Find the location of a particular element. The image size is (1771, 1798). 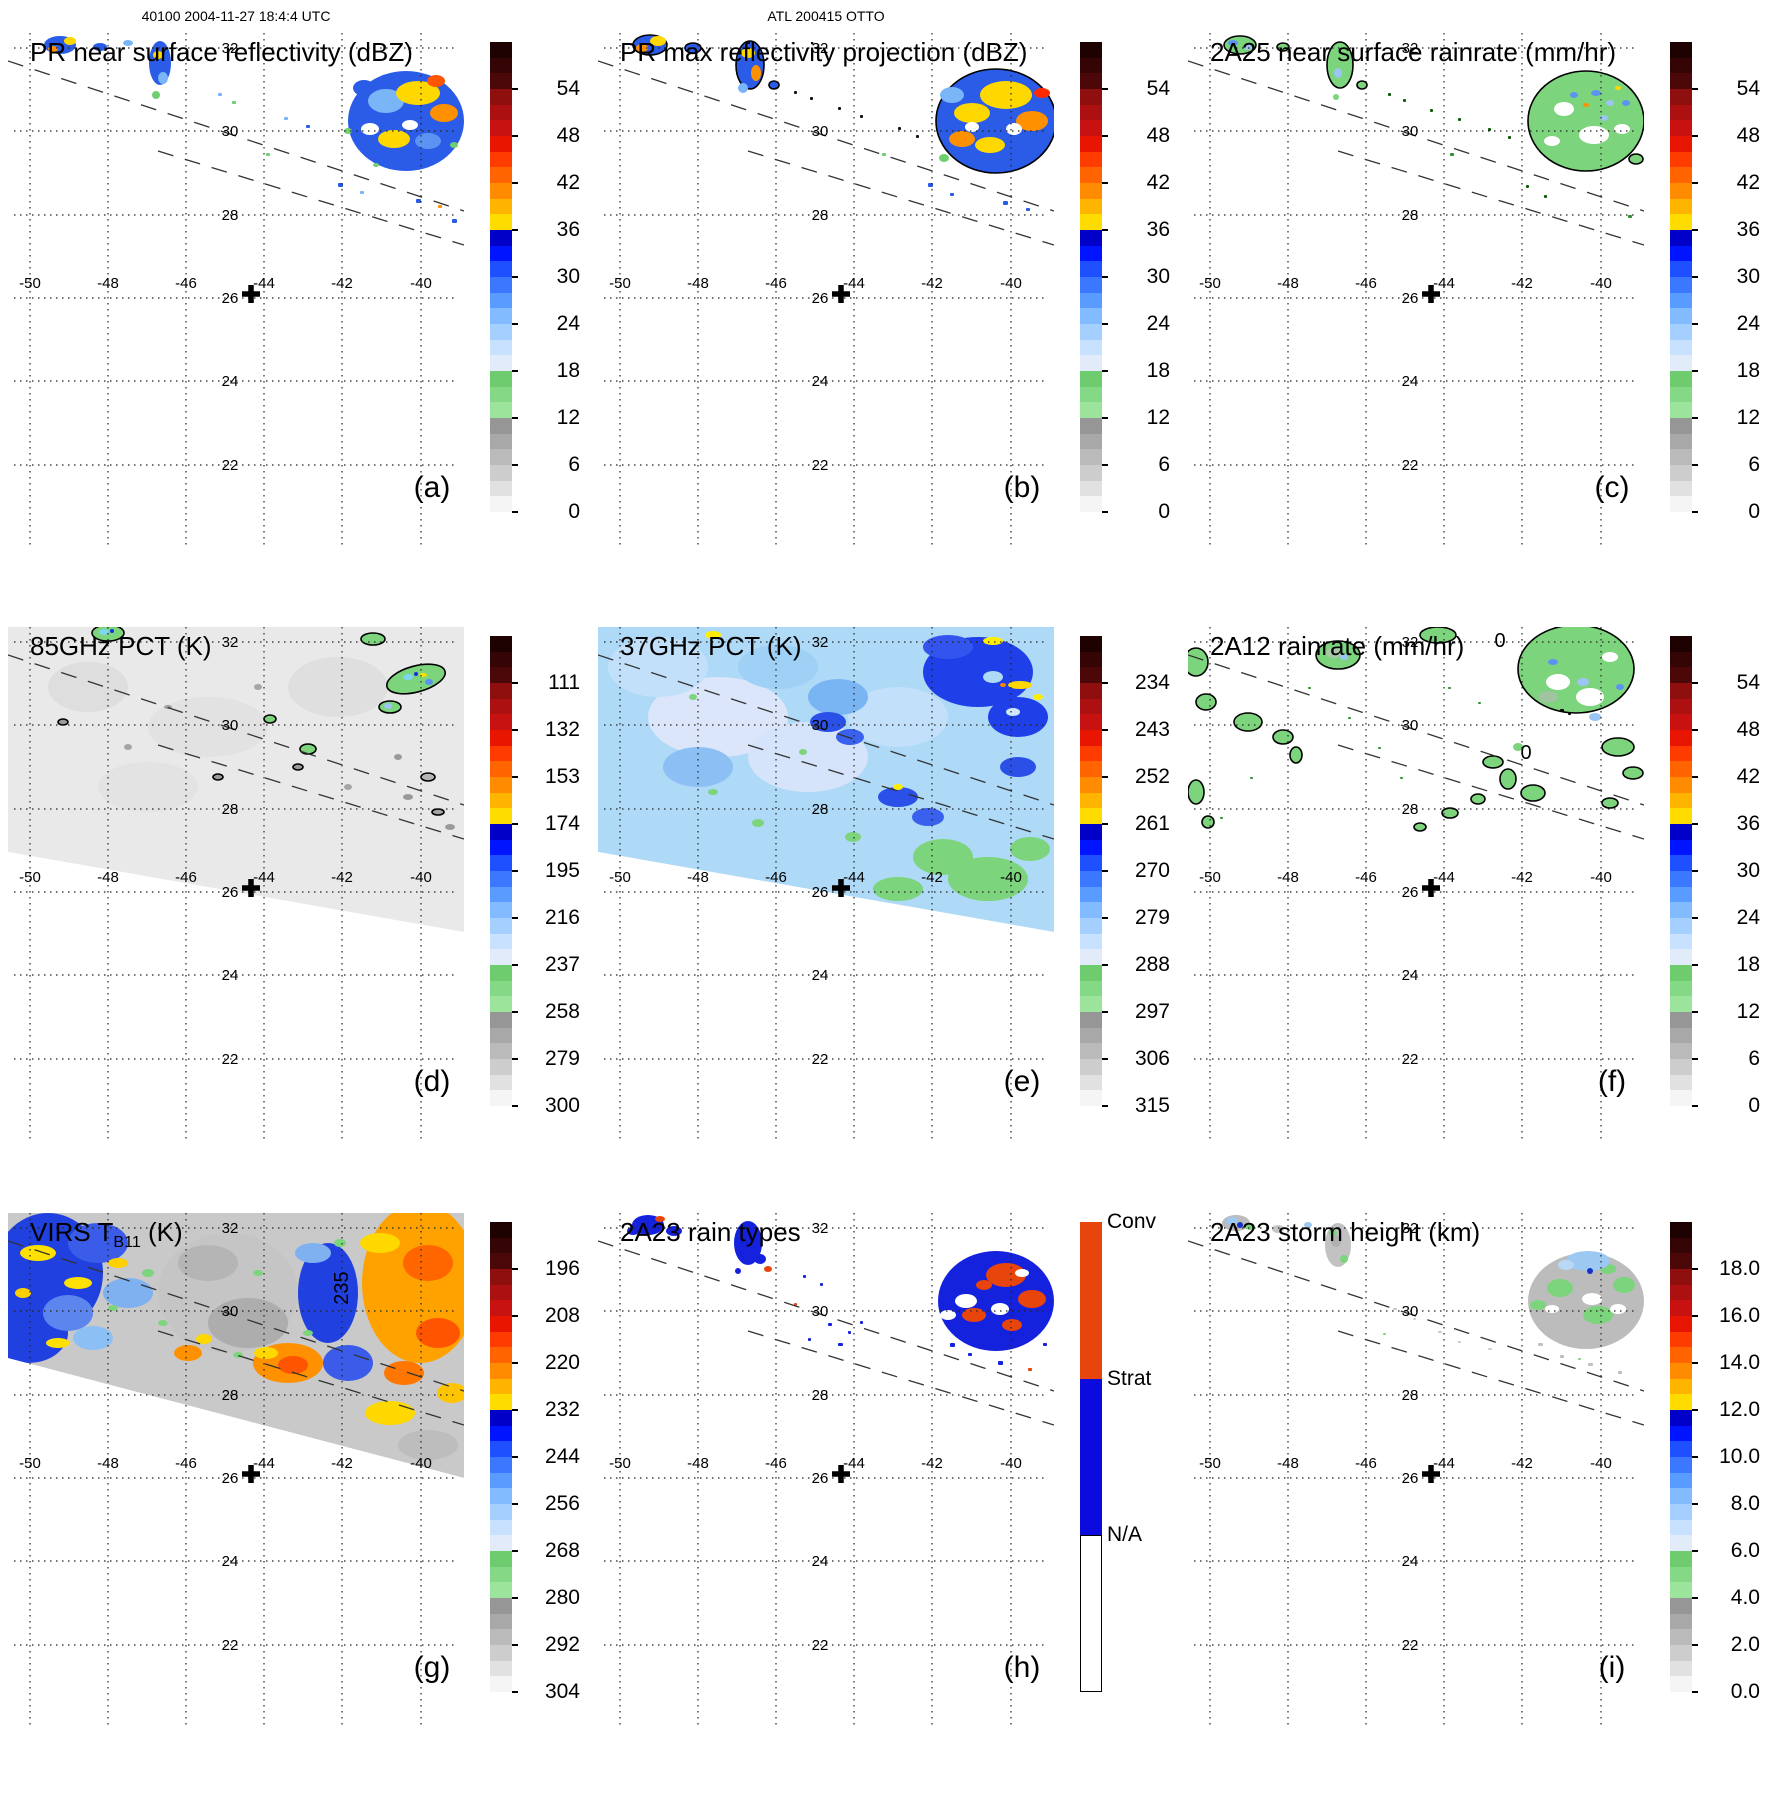

lat-tick-label: 32 is located at coordinates (820, 48).